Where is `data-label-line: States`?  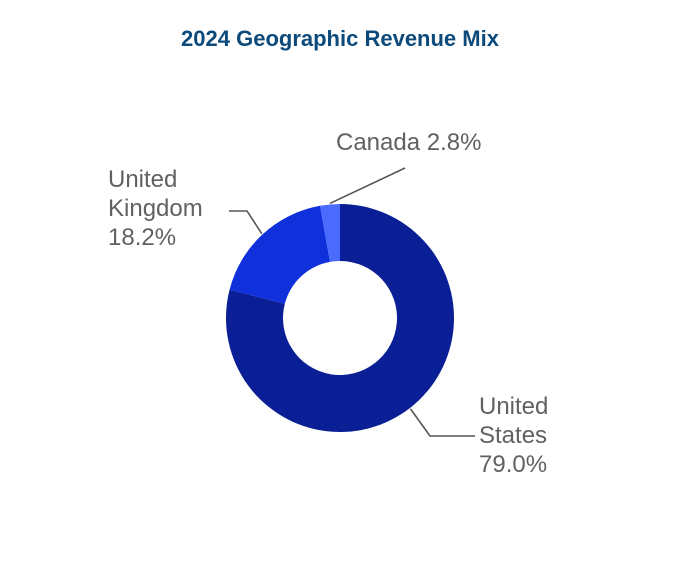
data-label-line: States is located at coordinates (513, 435).